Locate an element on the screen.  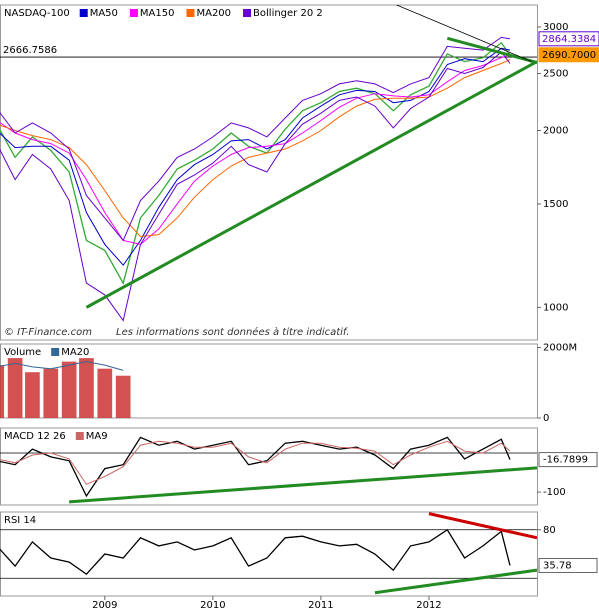
watermark: © IT-Finance.com is located at coordinates (48, 332).